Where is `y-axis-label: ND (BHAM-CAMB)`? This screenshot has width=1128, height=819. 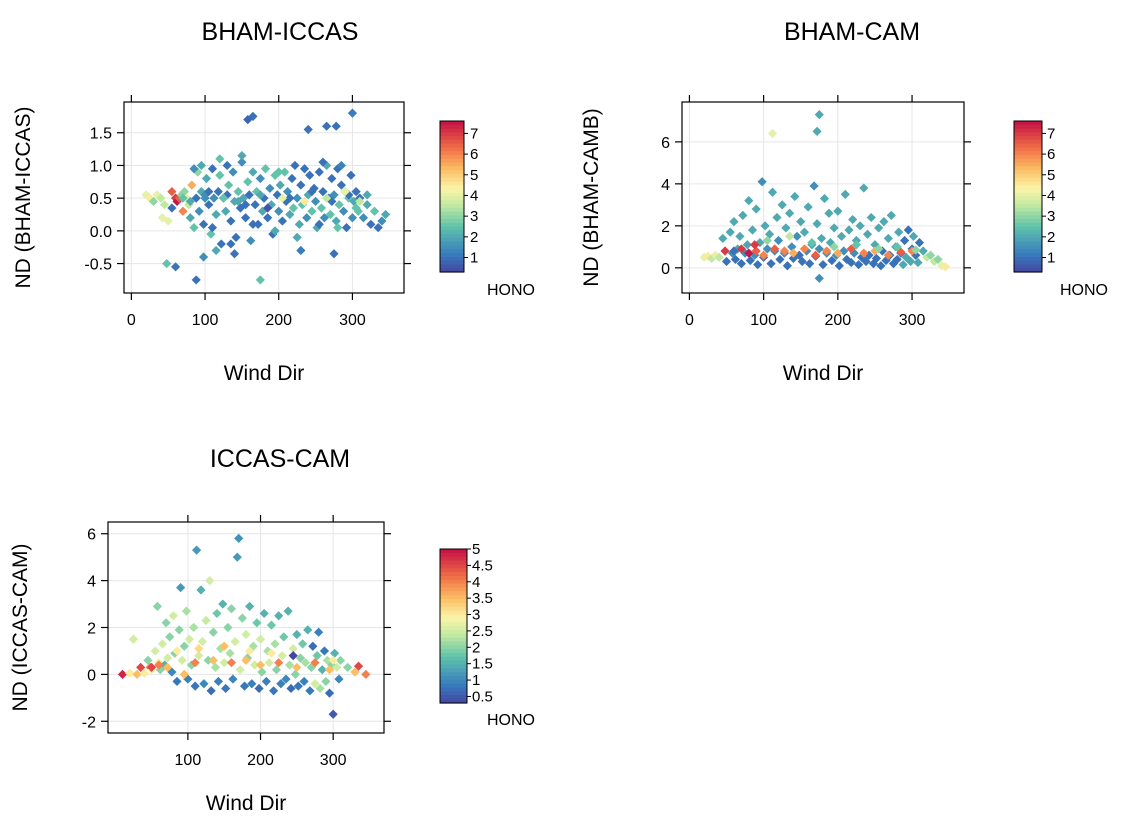 y-axis-label: ND (BHAM-CAMB) is located at coordinates (591, 197).